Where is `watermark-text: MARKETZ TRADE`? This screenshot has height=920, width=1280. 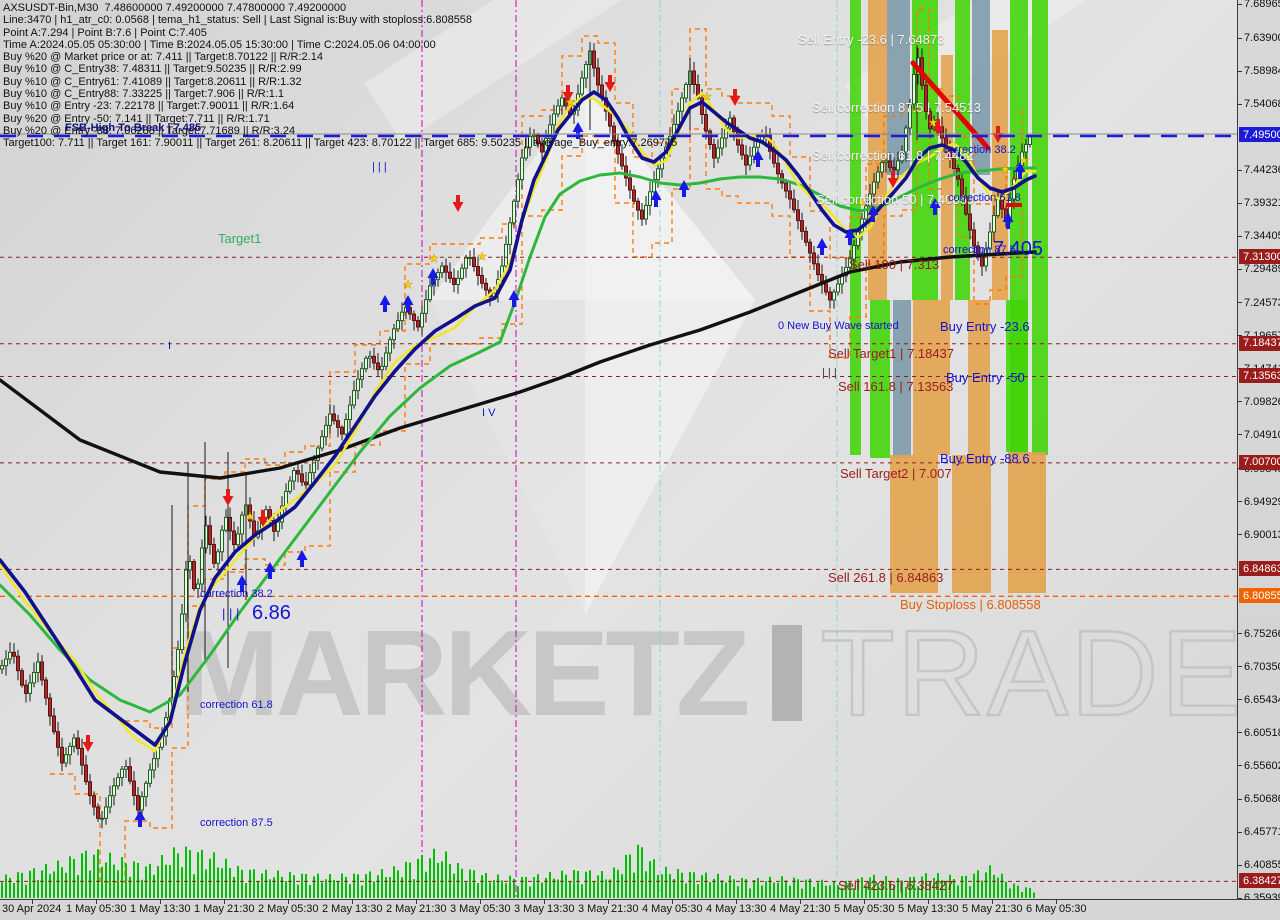
watermark-text: MARKETZ TRADE is located at coordinates (711, 673).